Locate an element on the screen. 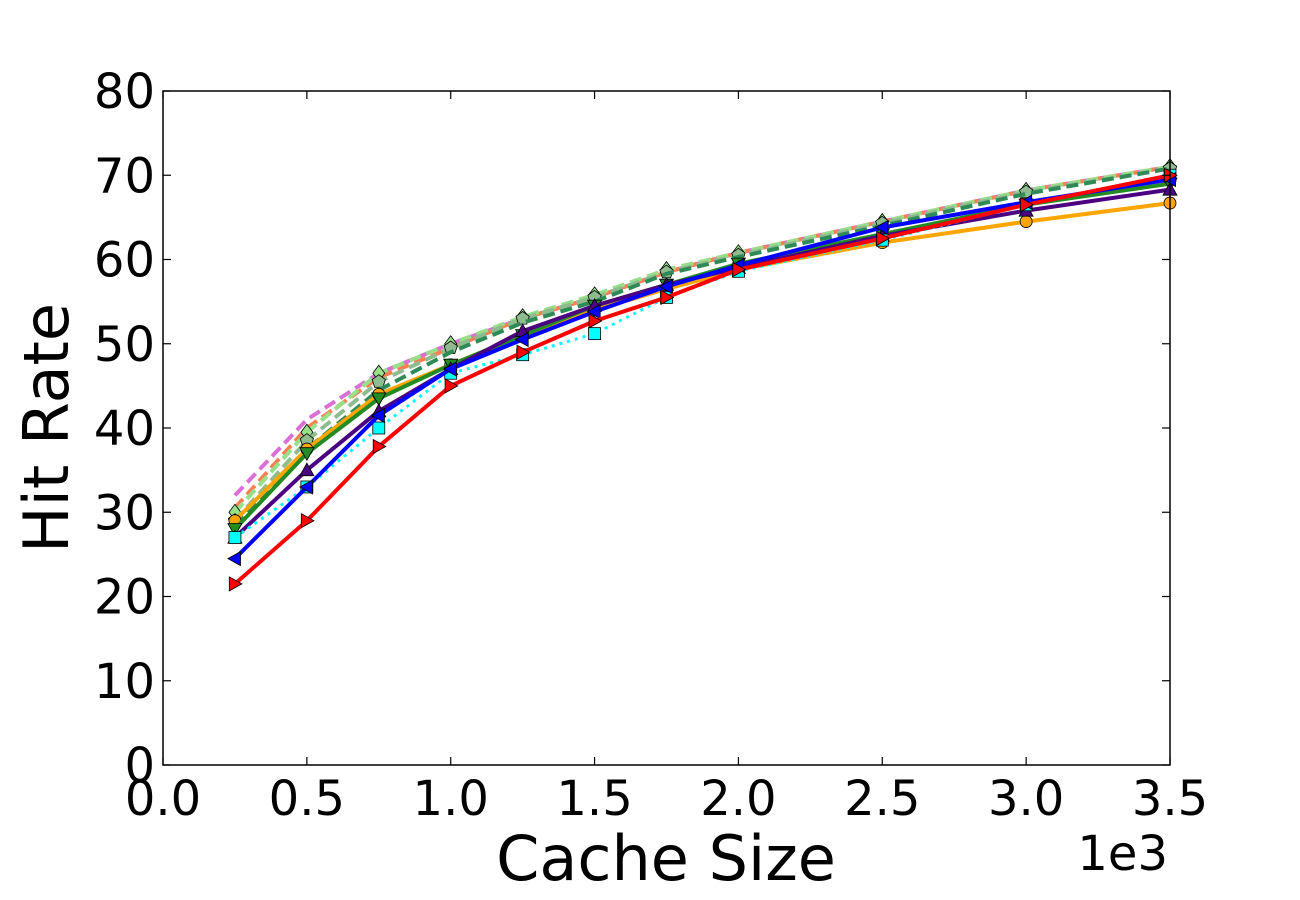 The height and width of the screenshot is (900, 1300). x-tick-label-3: 1.5 is located at coordinates (594, 799).